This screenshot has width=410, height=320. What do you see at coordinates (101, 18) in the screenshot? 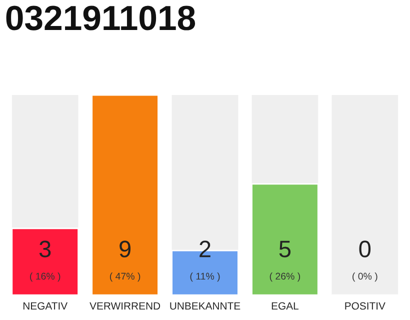
I see `chart-title: 0321911018` at bounding box center [101, 18].